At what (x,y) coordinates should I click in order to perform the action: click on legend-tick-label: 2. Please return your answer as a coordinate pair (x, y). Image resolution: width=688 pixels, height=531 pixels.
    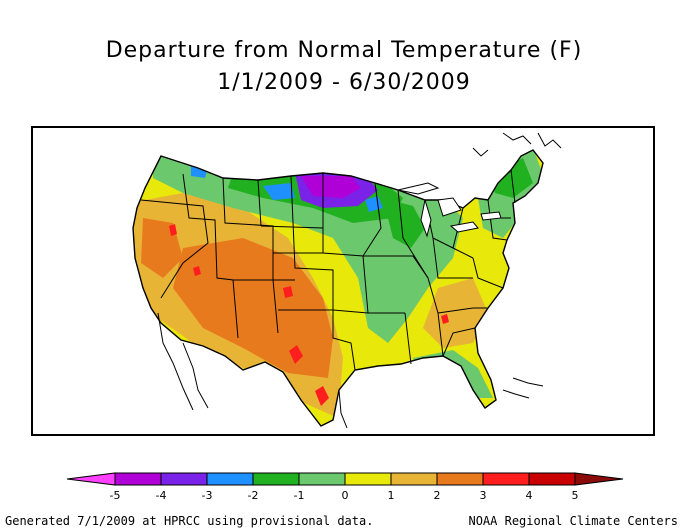
    Looking at the image, I should click on (437, 495).